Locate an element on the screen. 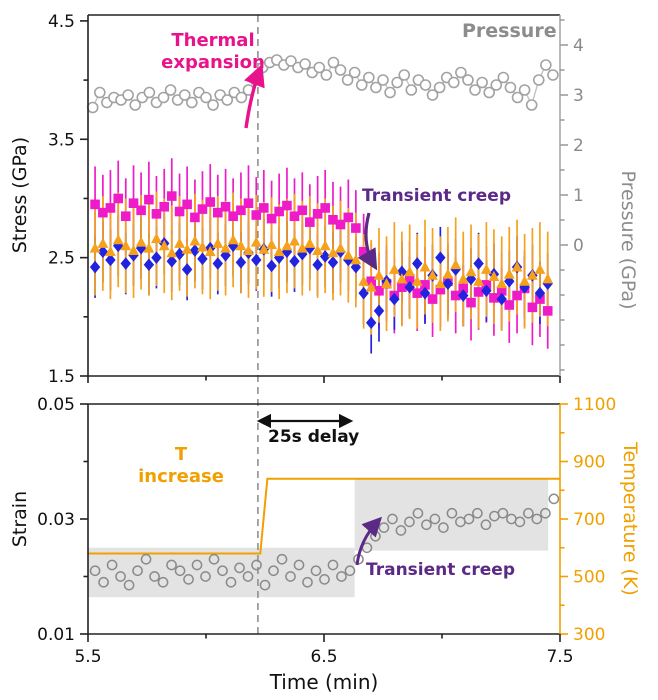  t-increase-label: T increase is located at coordinates (181, 465).